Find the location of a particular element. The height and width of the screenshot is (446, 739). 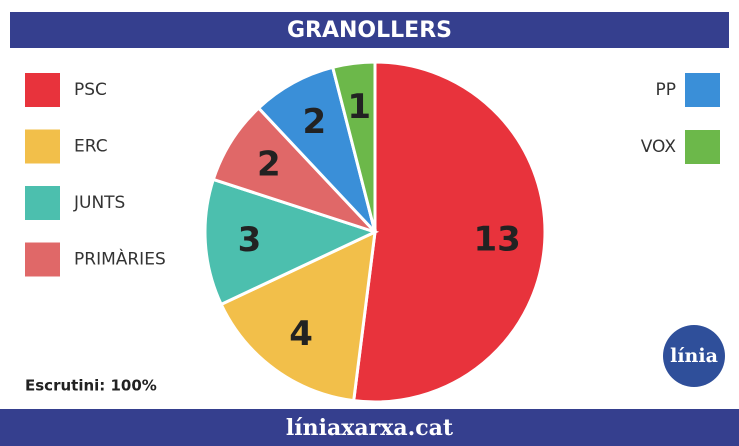

chart-title: GRANOLLERS is located at coordinates (369, 30).